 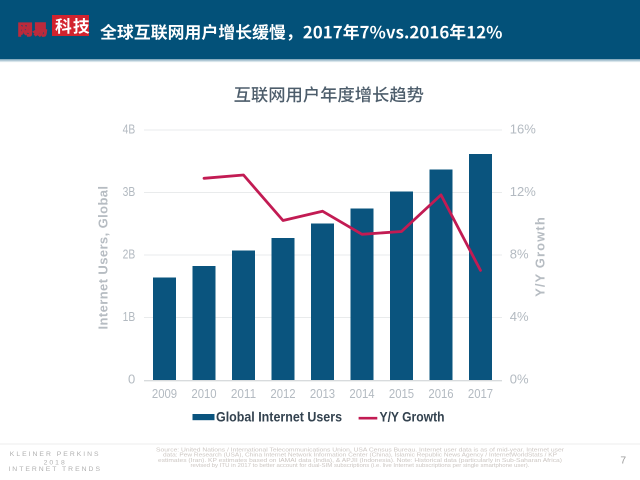 I want to click on svg-text: 2018, so click(x=55, y=463).